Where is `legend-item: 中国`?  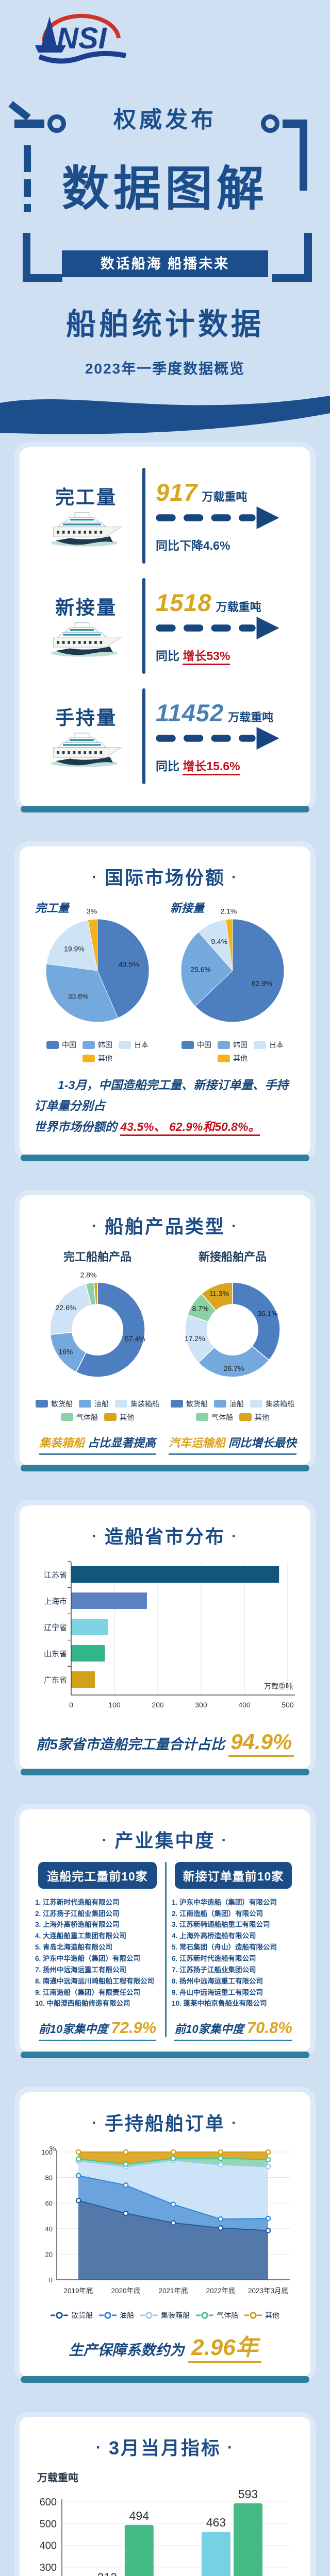
legend-item: 中国 is located at coordinates (197, 1045).